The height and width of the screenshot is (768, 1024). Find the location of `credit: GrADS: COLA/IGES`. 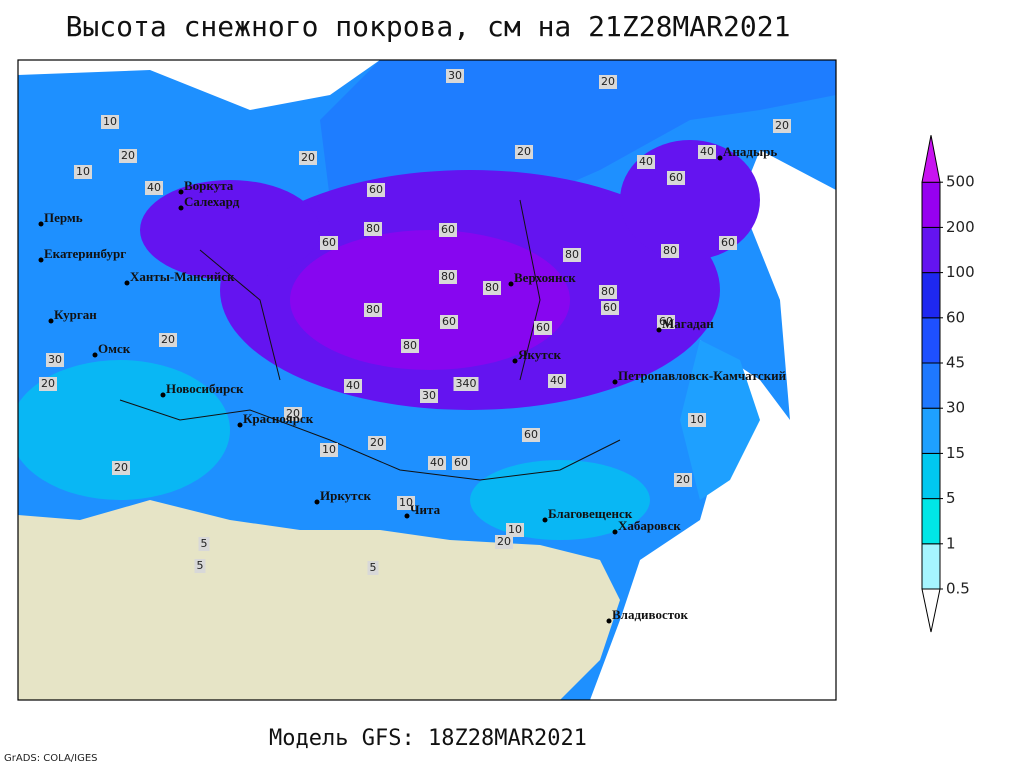

credit: GrADS: COLA/IGES is located at coordinates (51, 758).